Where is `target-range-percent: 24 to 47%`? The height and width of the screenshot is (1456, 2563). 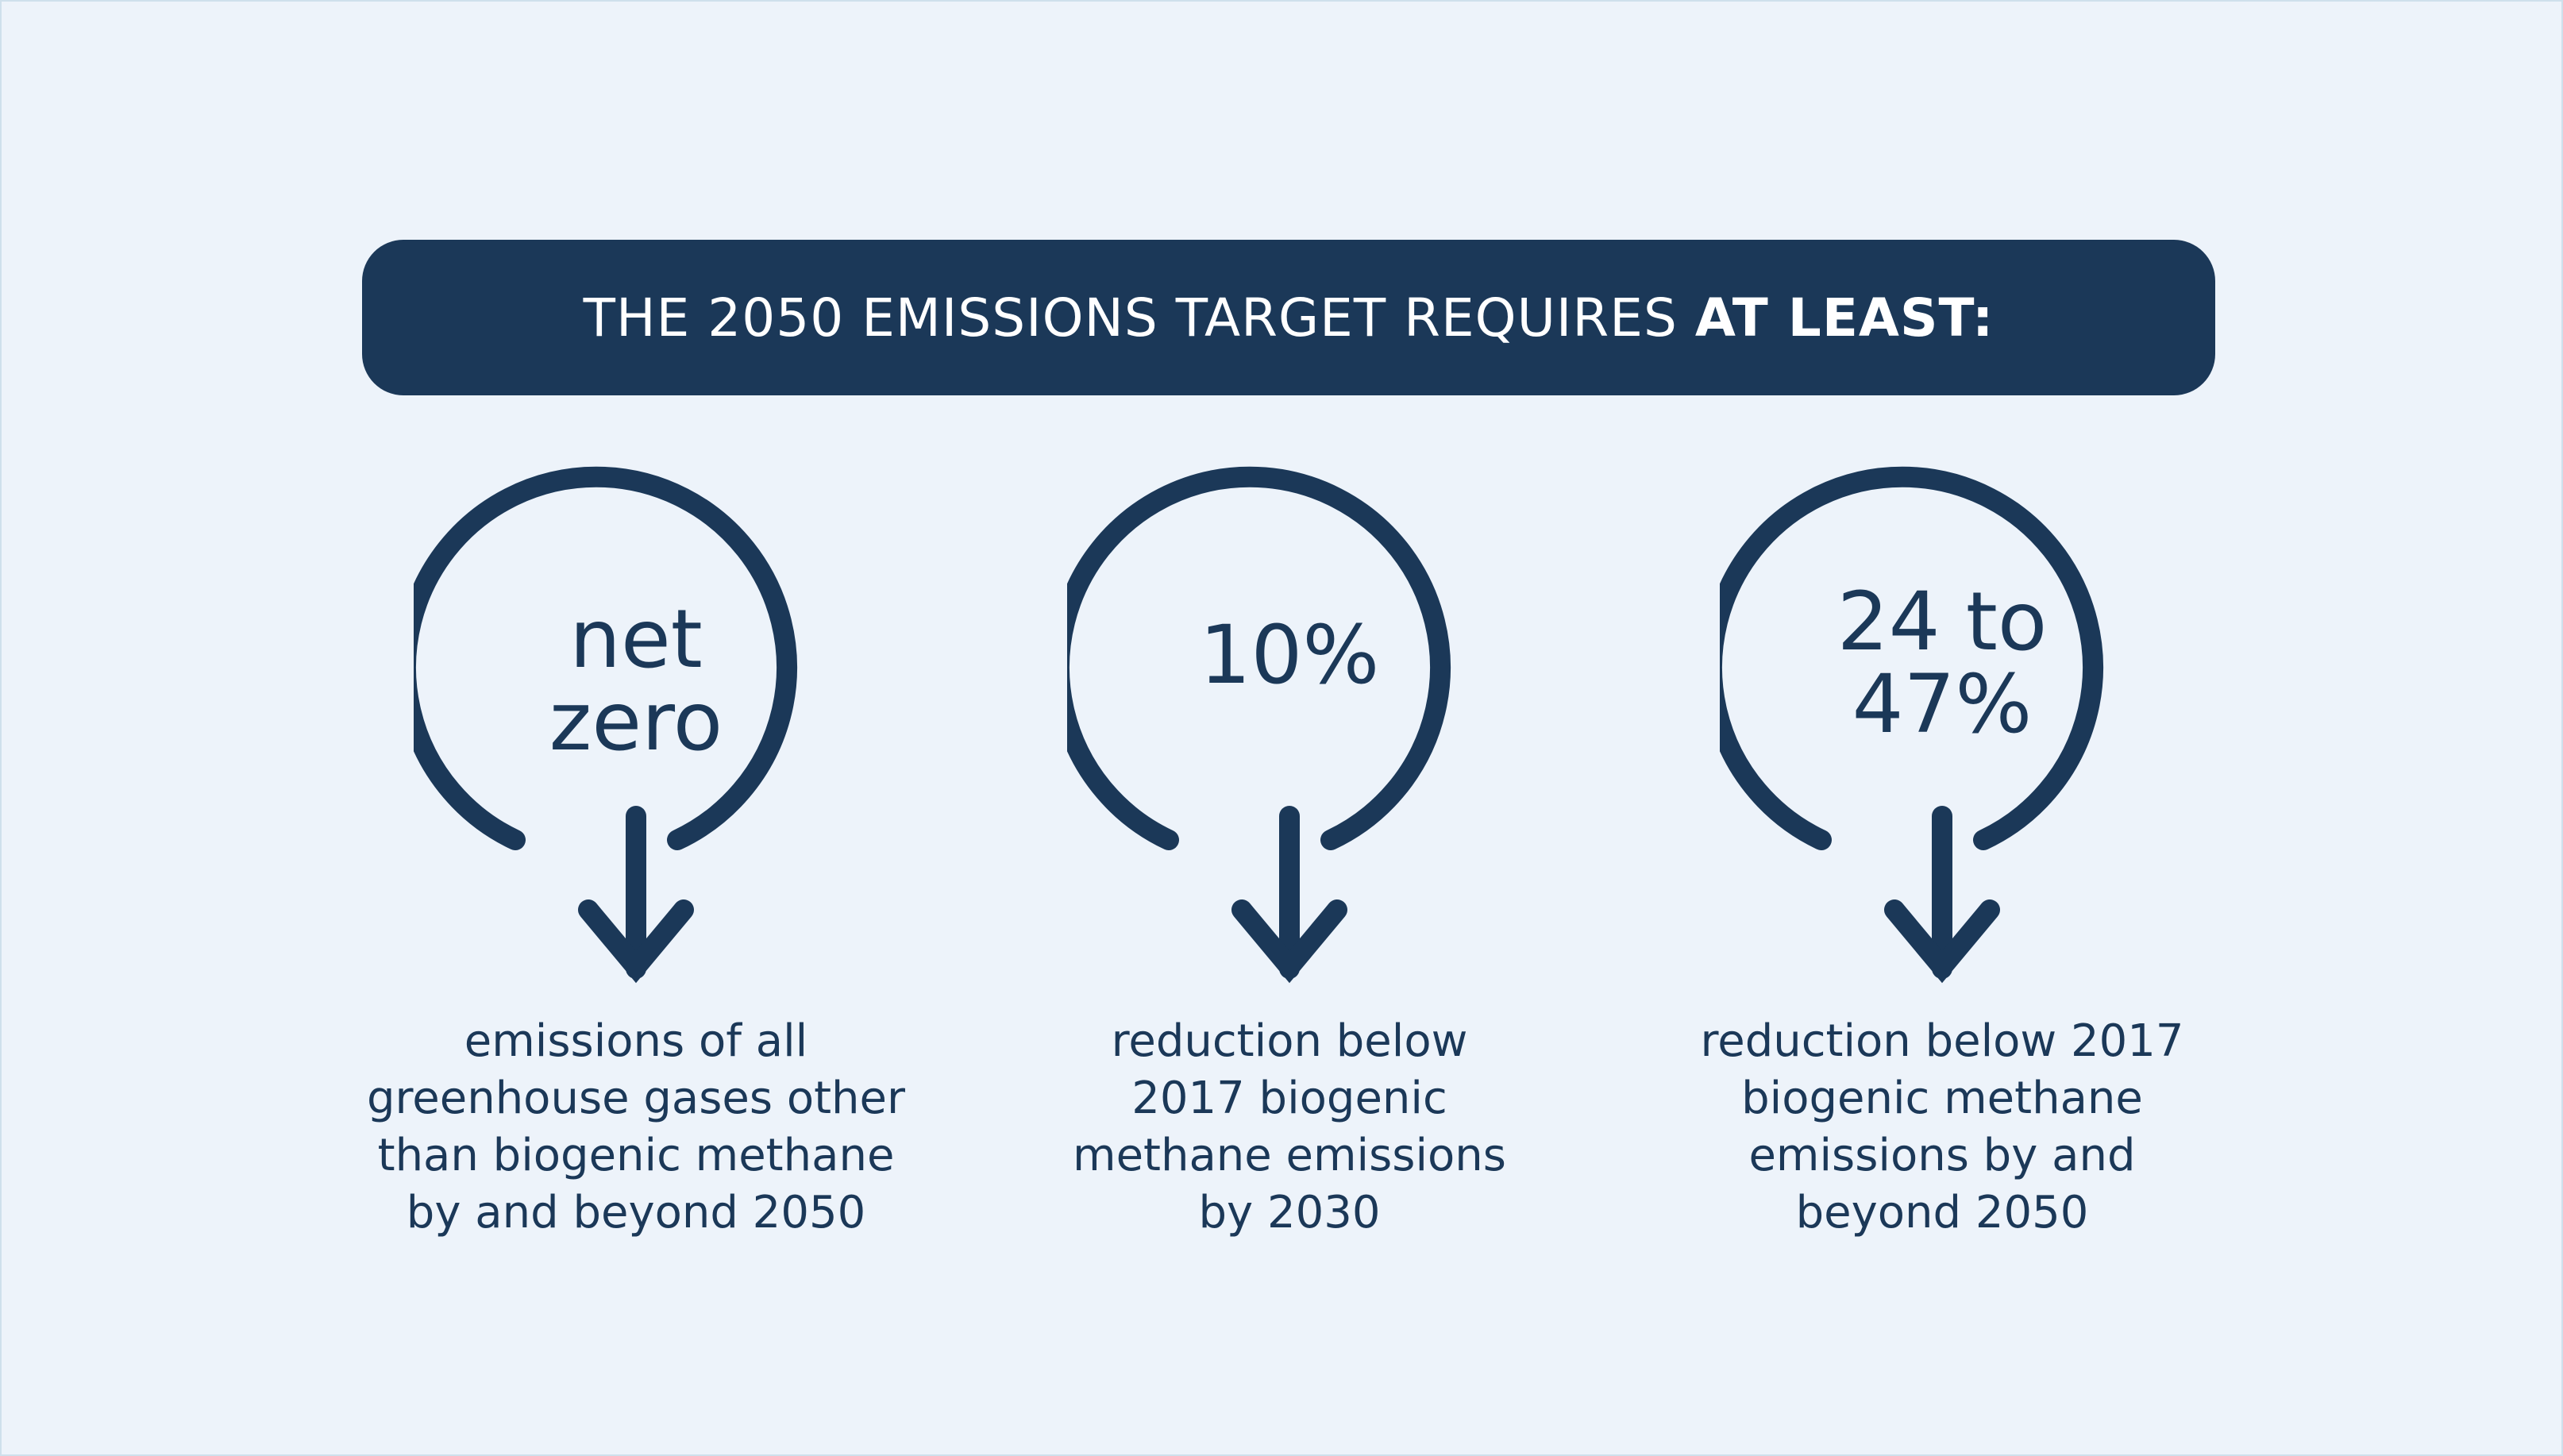
target-range-percent: 24 to 47% is located at coordinates (1942, 722).